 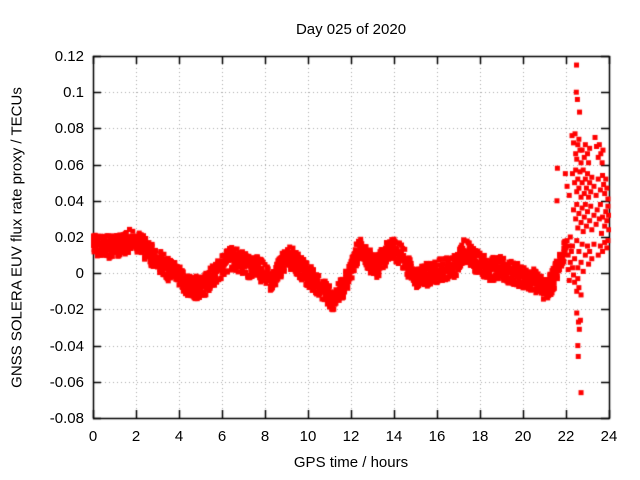 What do you see at coordinates (437, 436) in the screenshot?
I see `x-tick-label: 16` at bounding box center [437, 436].